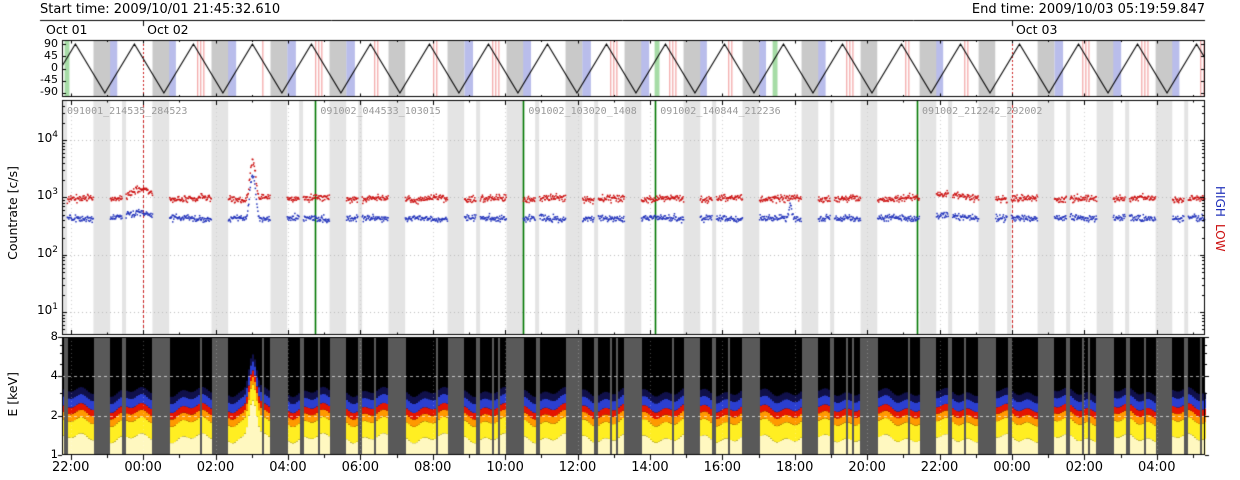 This screenshot has width=1240, height=480. Describe the element at coordinates (54, 454) in the screenshot. I see `energy-ytick-label: 1` at that location.